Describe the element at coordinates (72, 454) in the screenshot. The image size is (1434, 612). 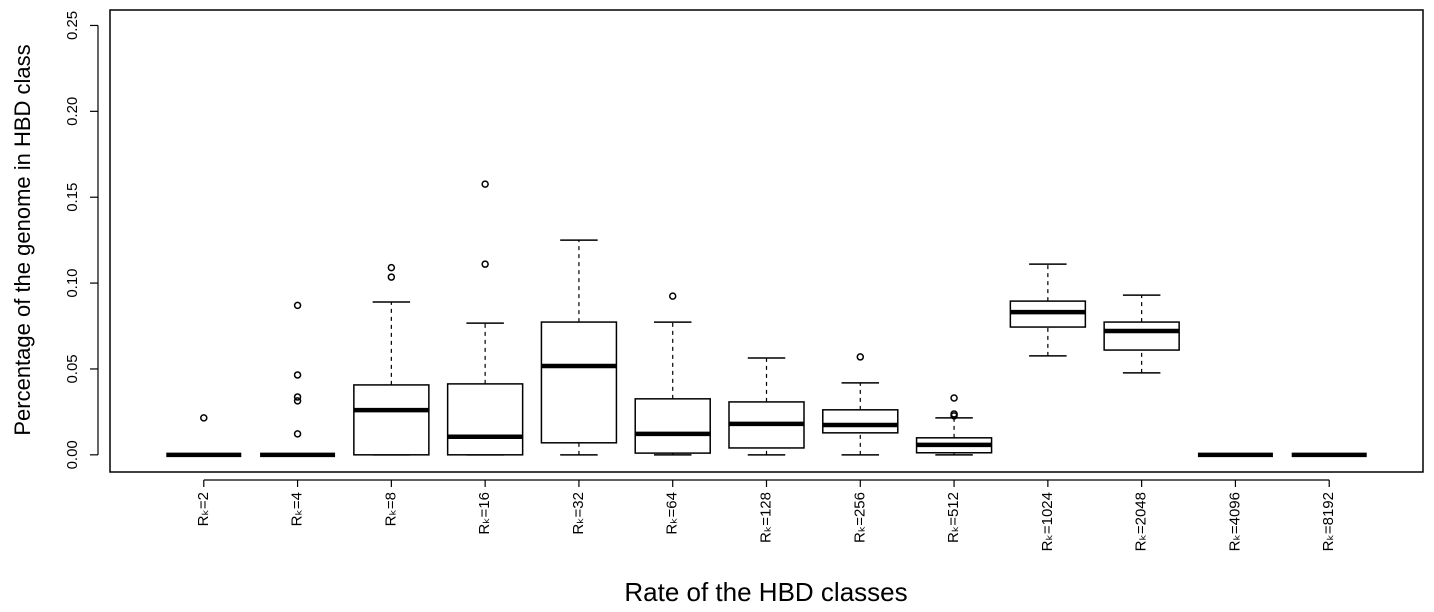
I see `y-tick-label: 0.00` at that location.